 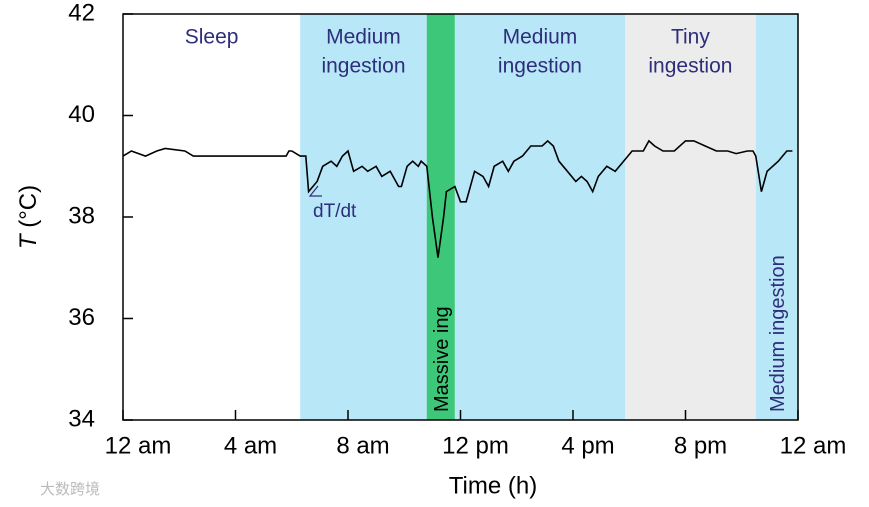 I want to click on y-tick-label: 36, so click(x=81, y=317).